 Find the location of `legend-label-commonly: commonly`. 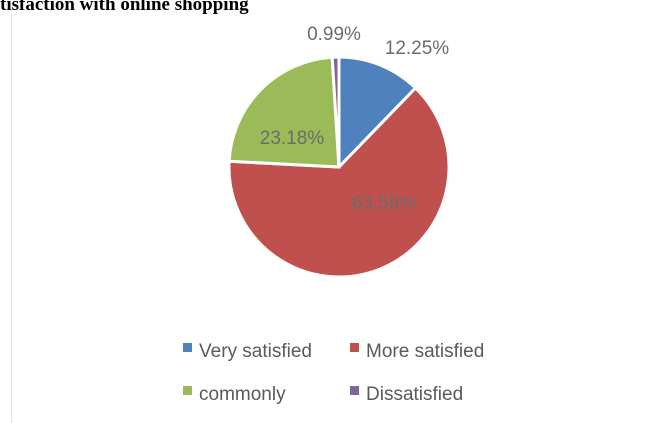

legend-label-commonly: commonly is located at coordinates (242, 394).